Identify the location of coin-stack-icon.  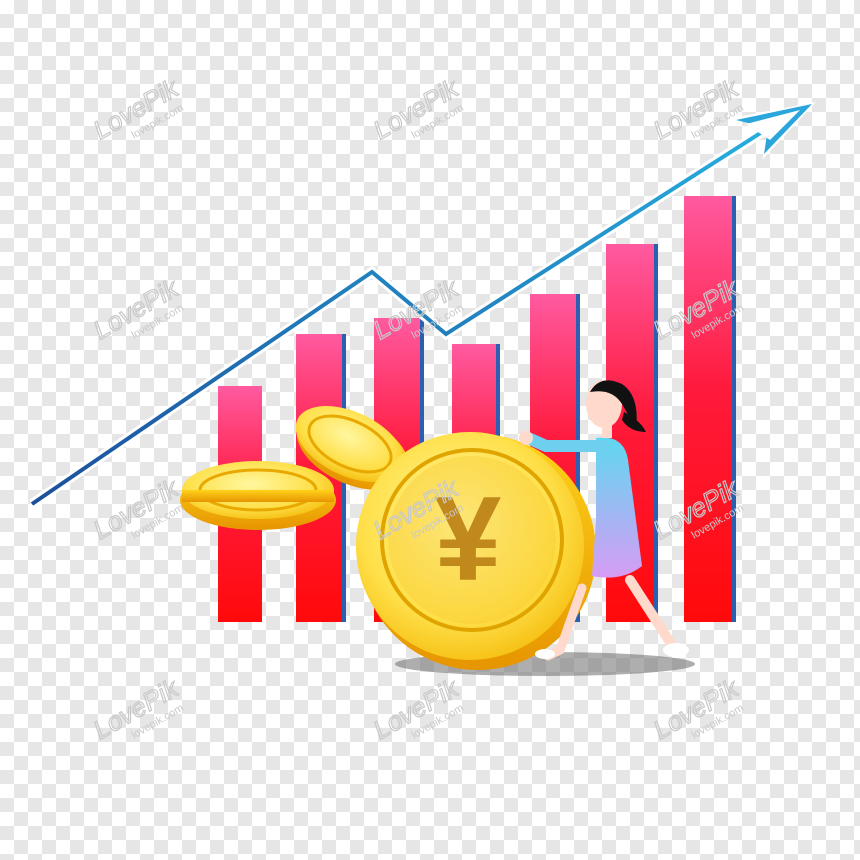
(295, 468).